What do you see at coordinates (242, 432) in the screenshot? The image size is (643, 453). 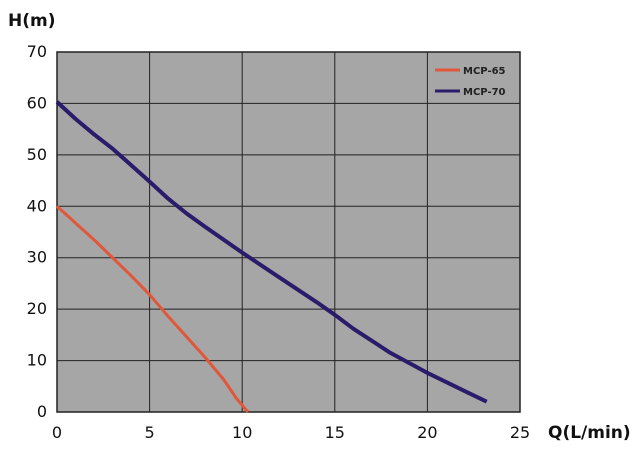 I see `x-tick-label: 10` at bounding box center [242, 432].